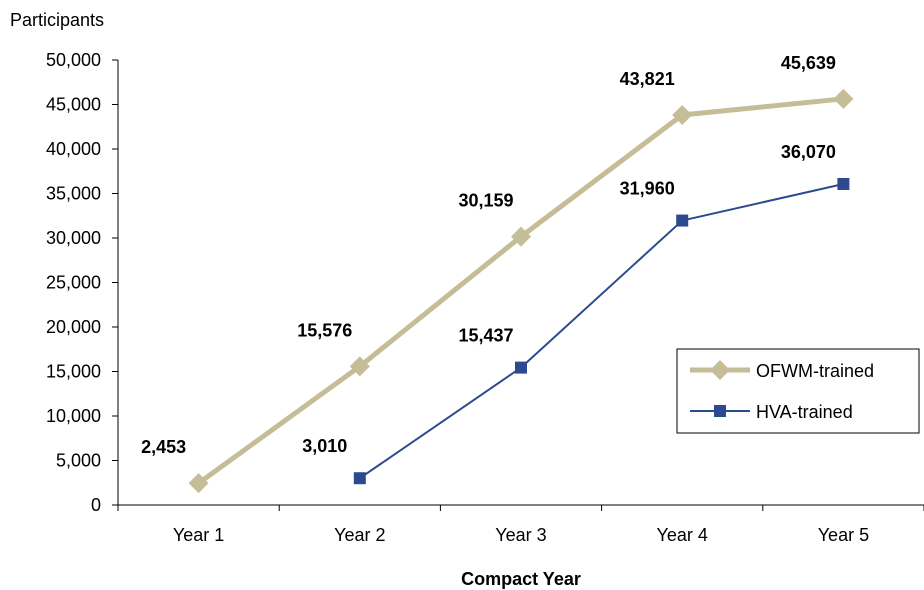  Describe the element at coordinates (73, 238) in the screenshot. I see `y-tick-label: 30,000` at that location.